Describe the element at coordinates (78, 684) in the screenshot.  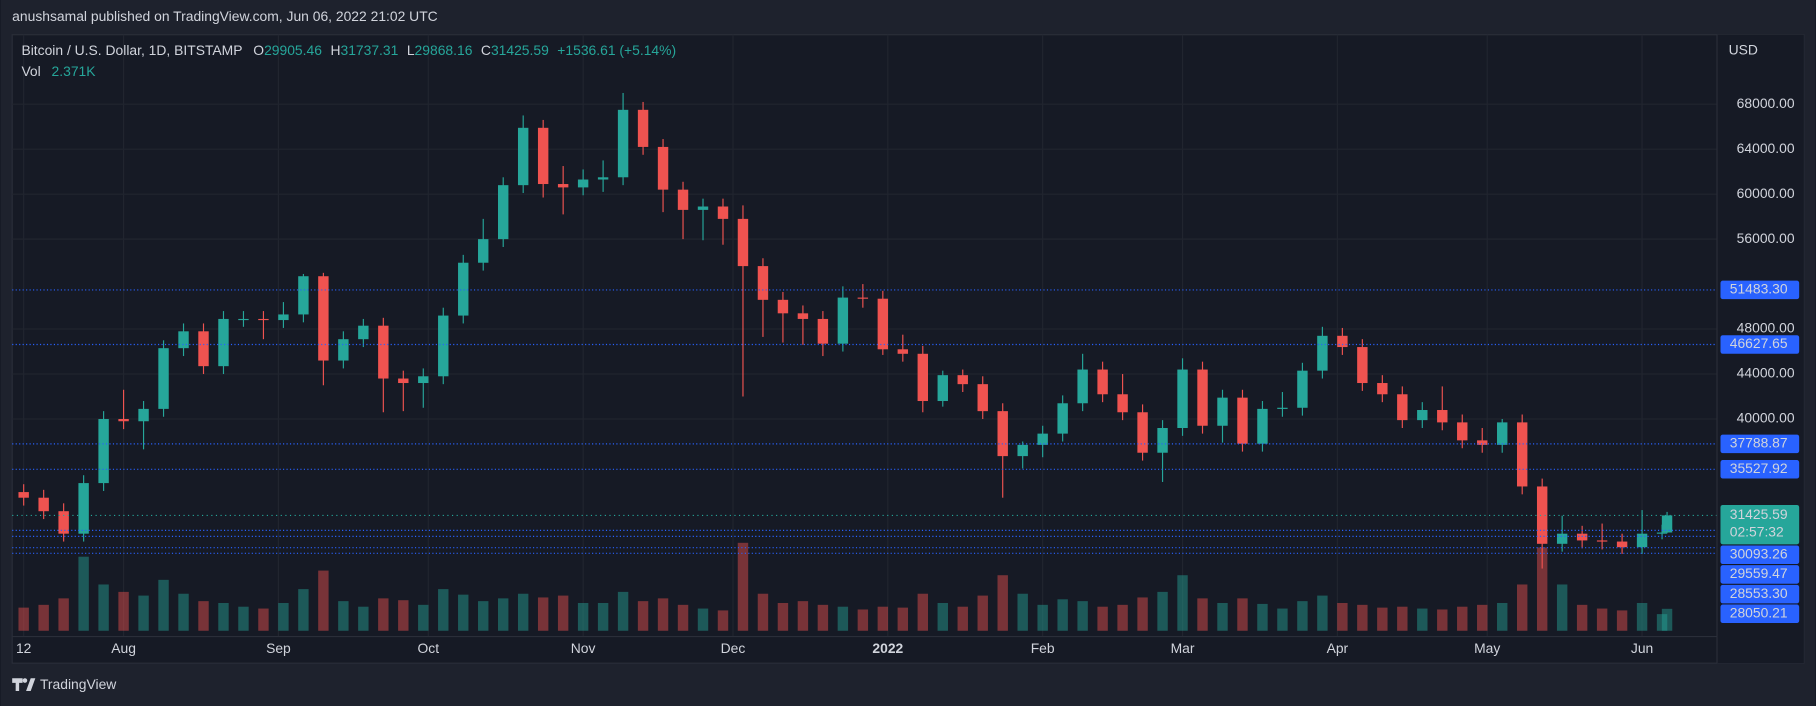
I see `footer: TradingView` at that location.